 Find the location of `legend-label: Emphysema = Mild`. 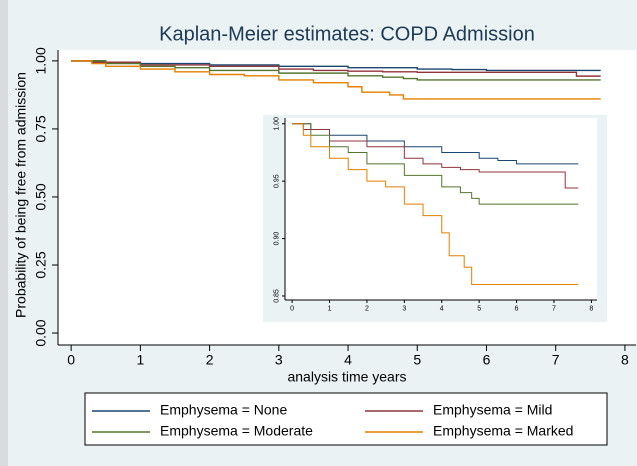

legend-label: Emphysema = Mild is located at coordinates (492, 410).